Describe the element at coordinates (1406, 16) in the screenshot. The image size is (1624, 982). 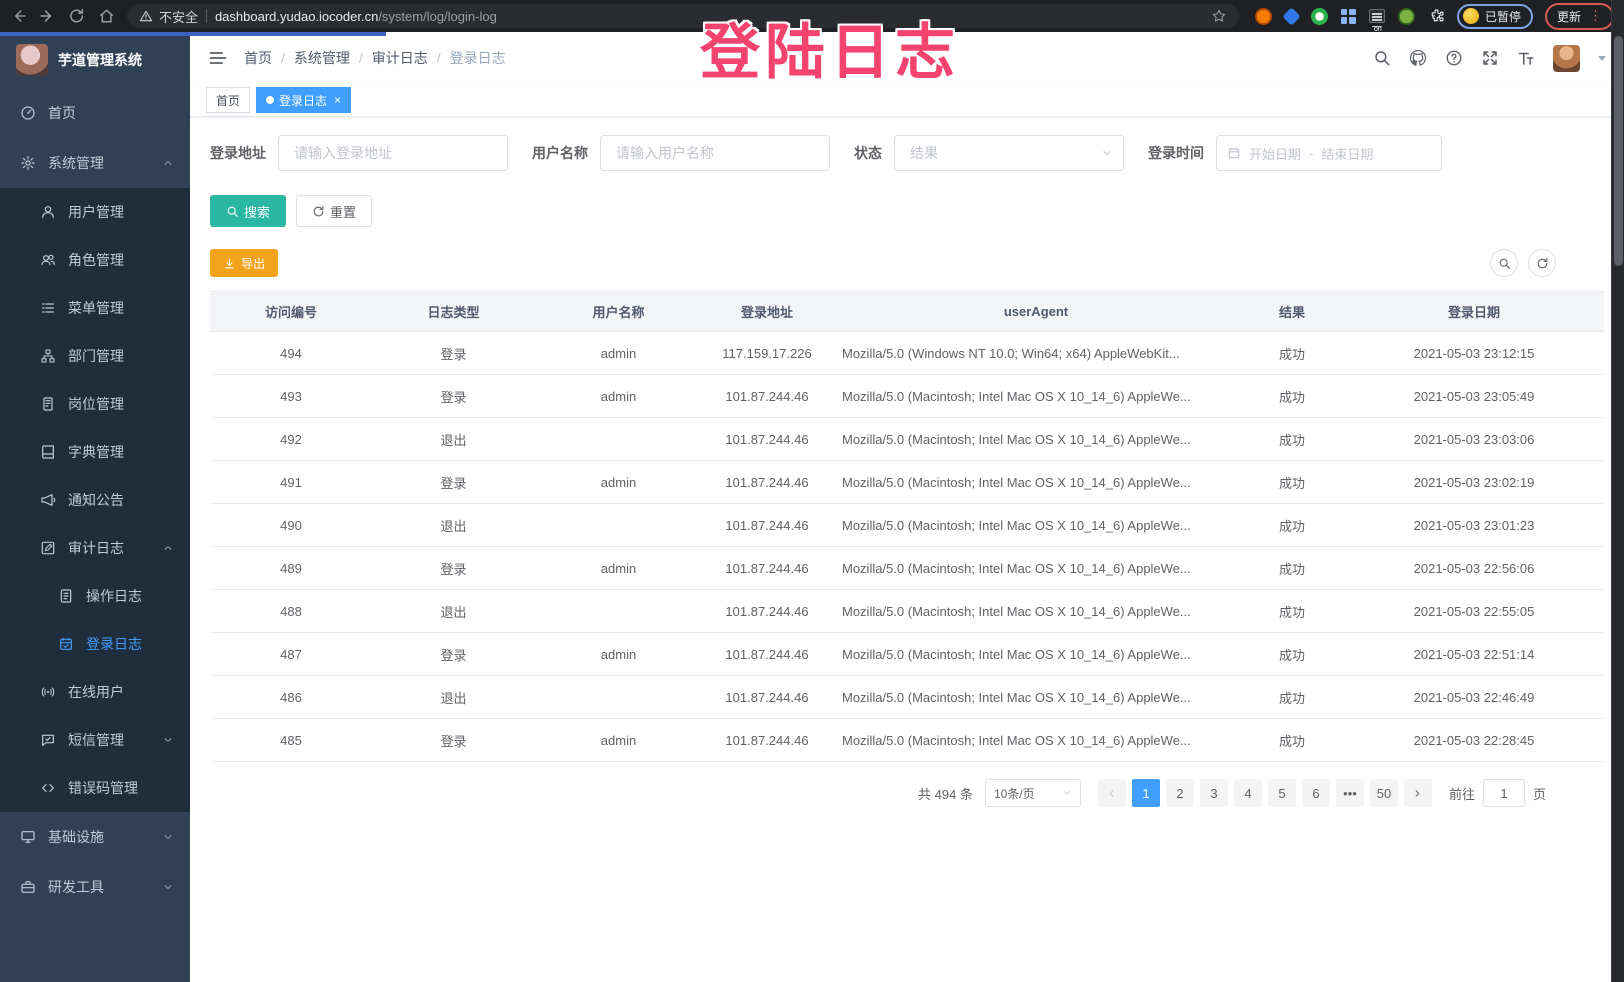
I see `extension-green-leaf-icon` at that location.